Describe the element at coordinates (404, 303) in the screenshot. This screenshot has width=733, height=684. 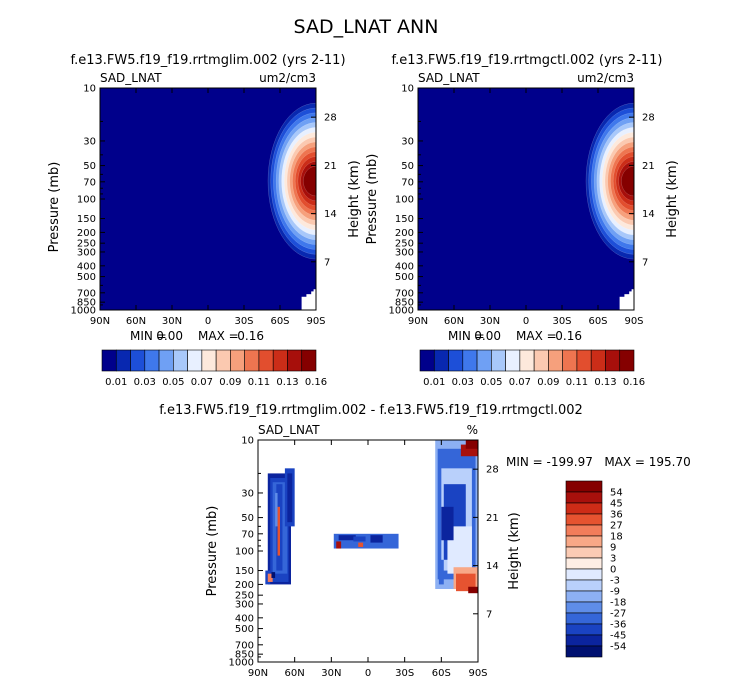
I see `panel-2-ytick-label: 850` at that location.